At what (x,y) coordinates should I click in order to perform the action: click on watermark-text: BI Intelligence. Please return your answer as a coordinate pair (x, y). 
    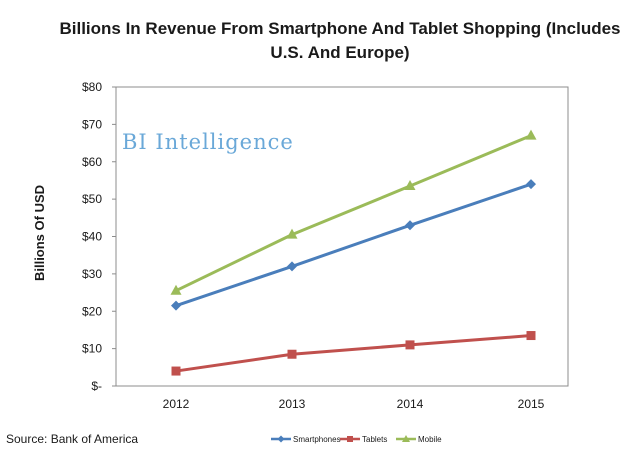
    Looking at the image, I should click on (208, 142).